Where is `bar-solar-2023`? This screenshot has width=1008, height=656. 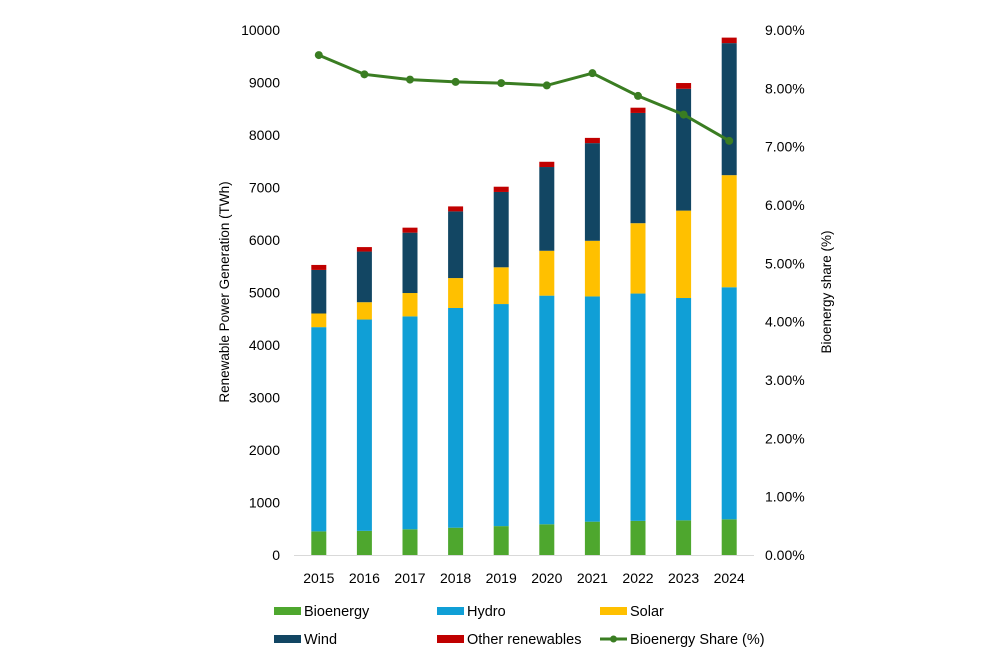 bar-solar-2023 is located at coordinates (684, 254).